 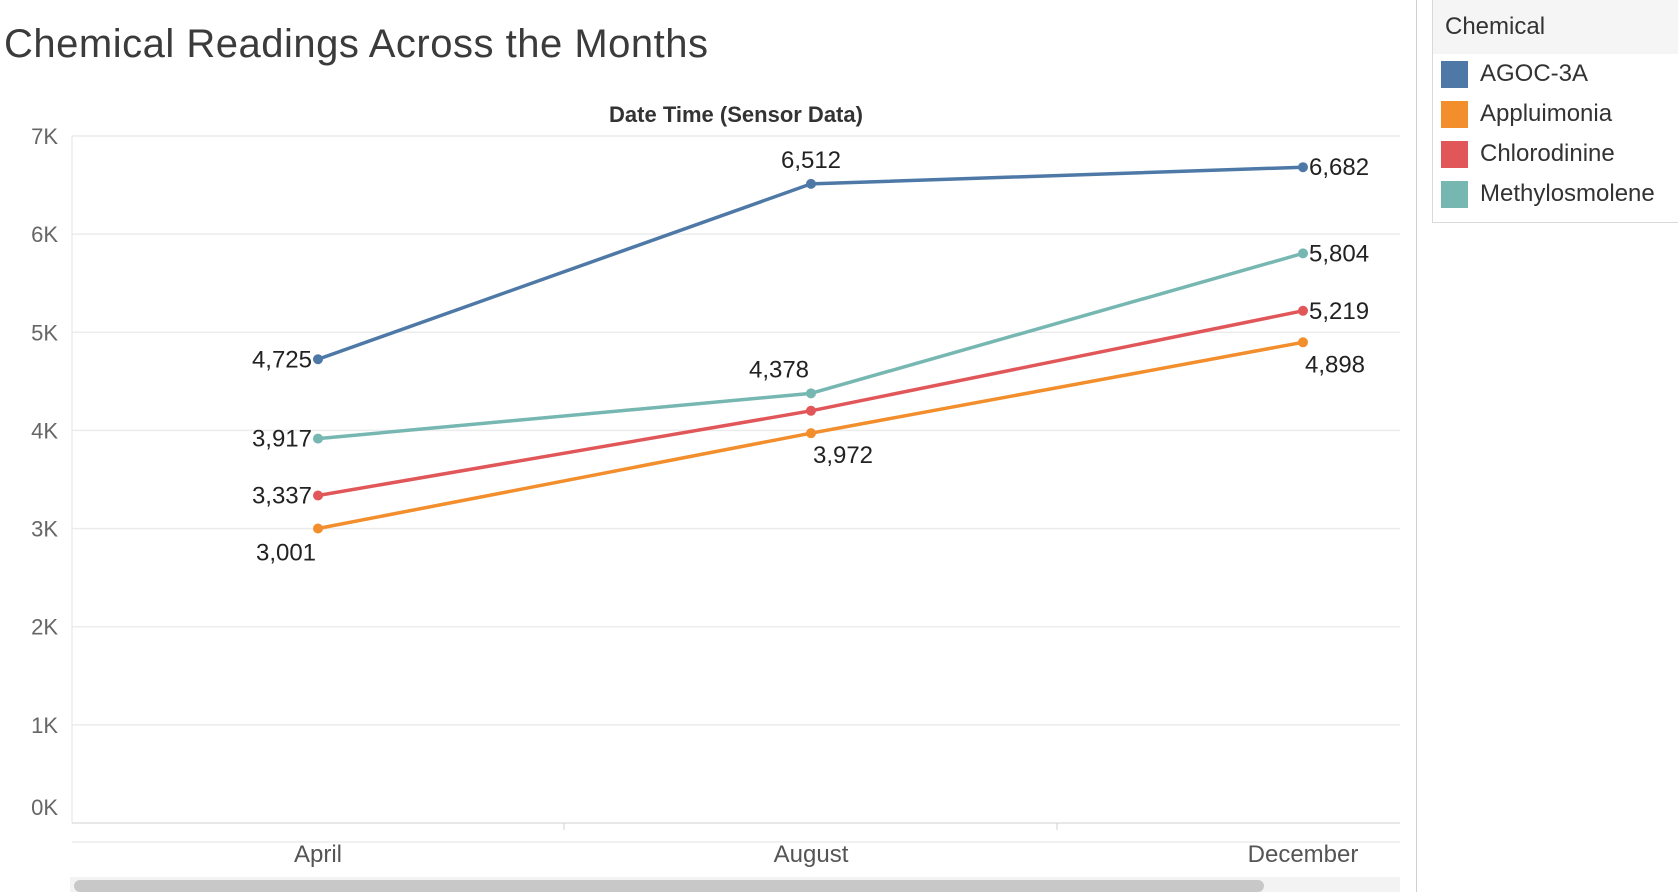 I want to click on x-tick-label: August, so click(x=811, y=854).